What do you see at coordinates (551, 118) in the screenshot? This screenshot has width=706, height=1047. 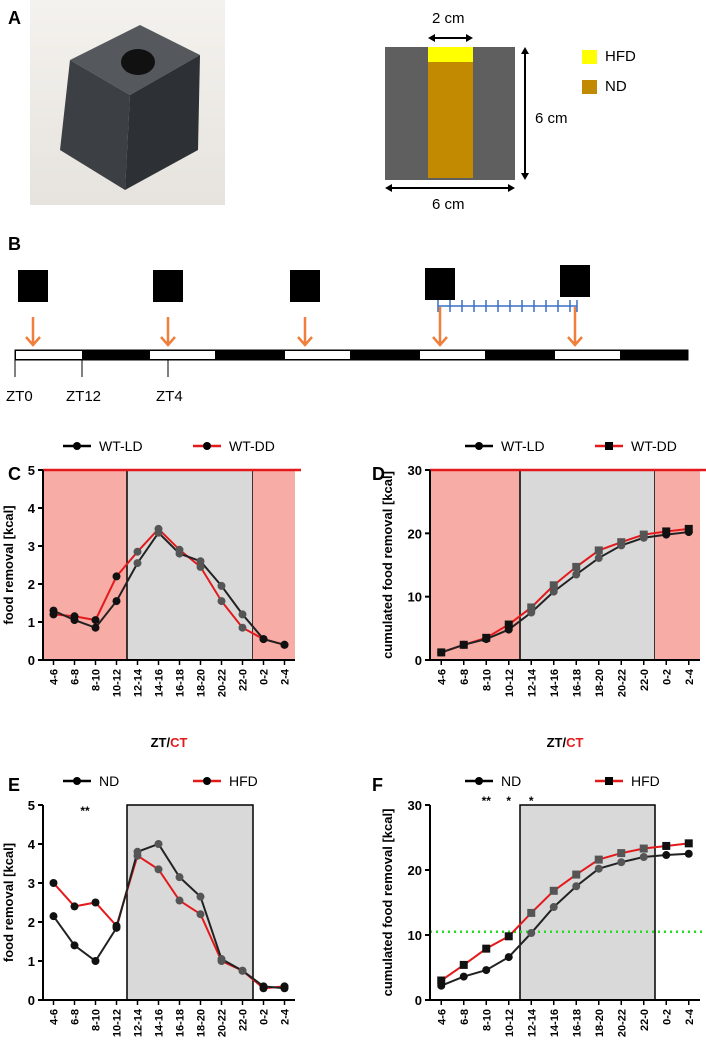 I see `height-label: 6 cm` at bounding box center [551, 118].